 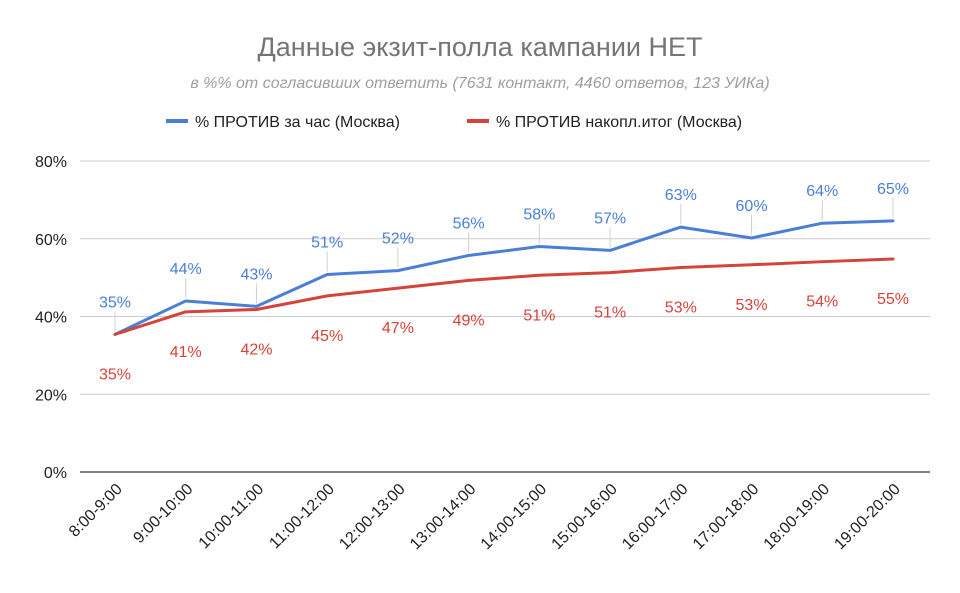 I want to click on y-tick-label: 20%, so click(x=51, y=395).